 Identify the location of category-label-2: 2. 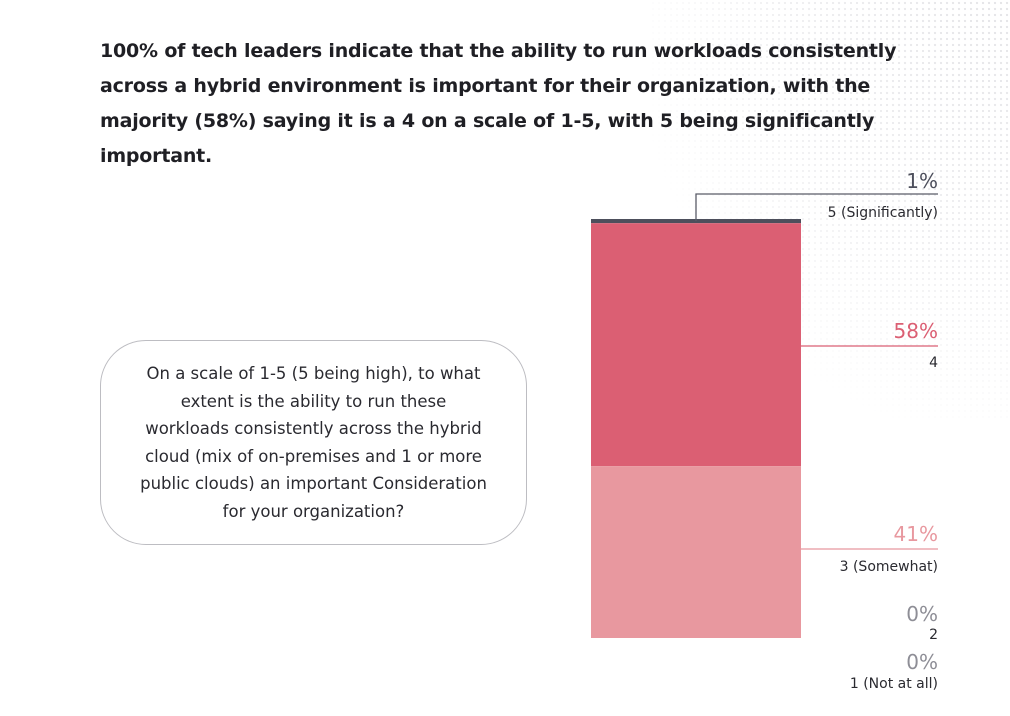
(933, 635).